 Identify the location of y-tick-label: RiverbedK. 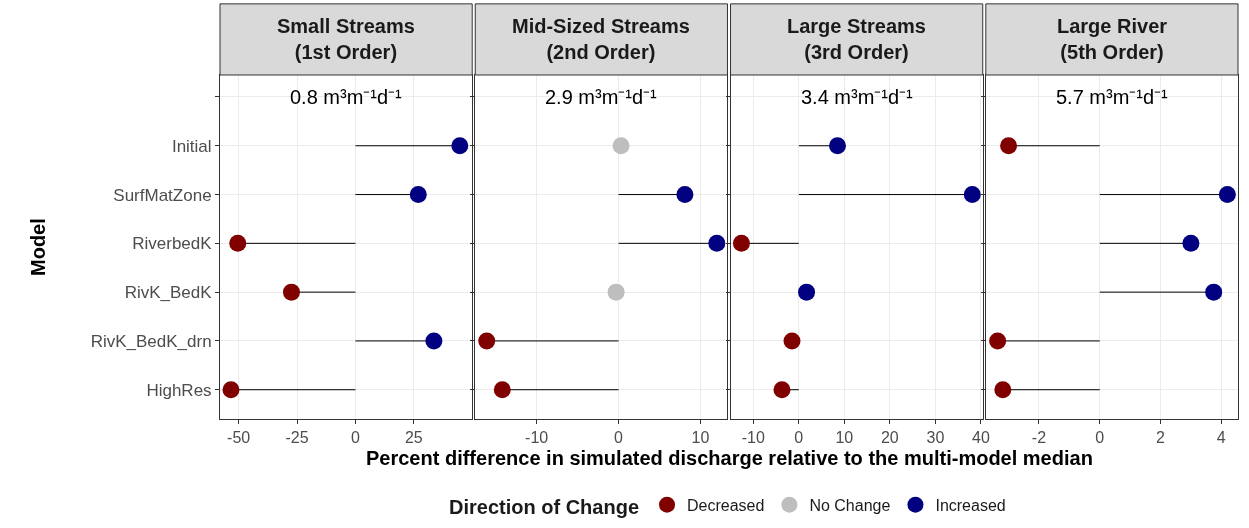
(172, 244).